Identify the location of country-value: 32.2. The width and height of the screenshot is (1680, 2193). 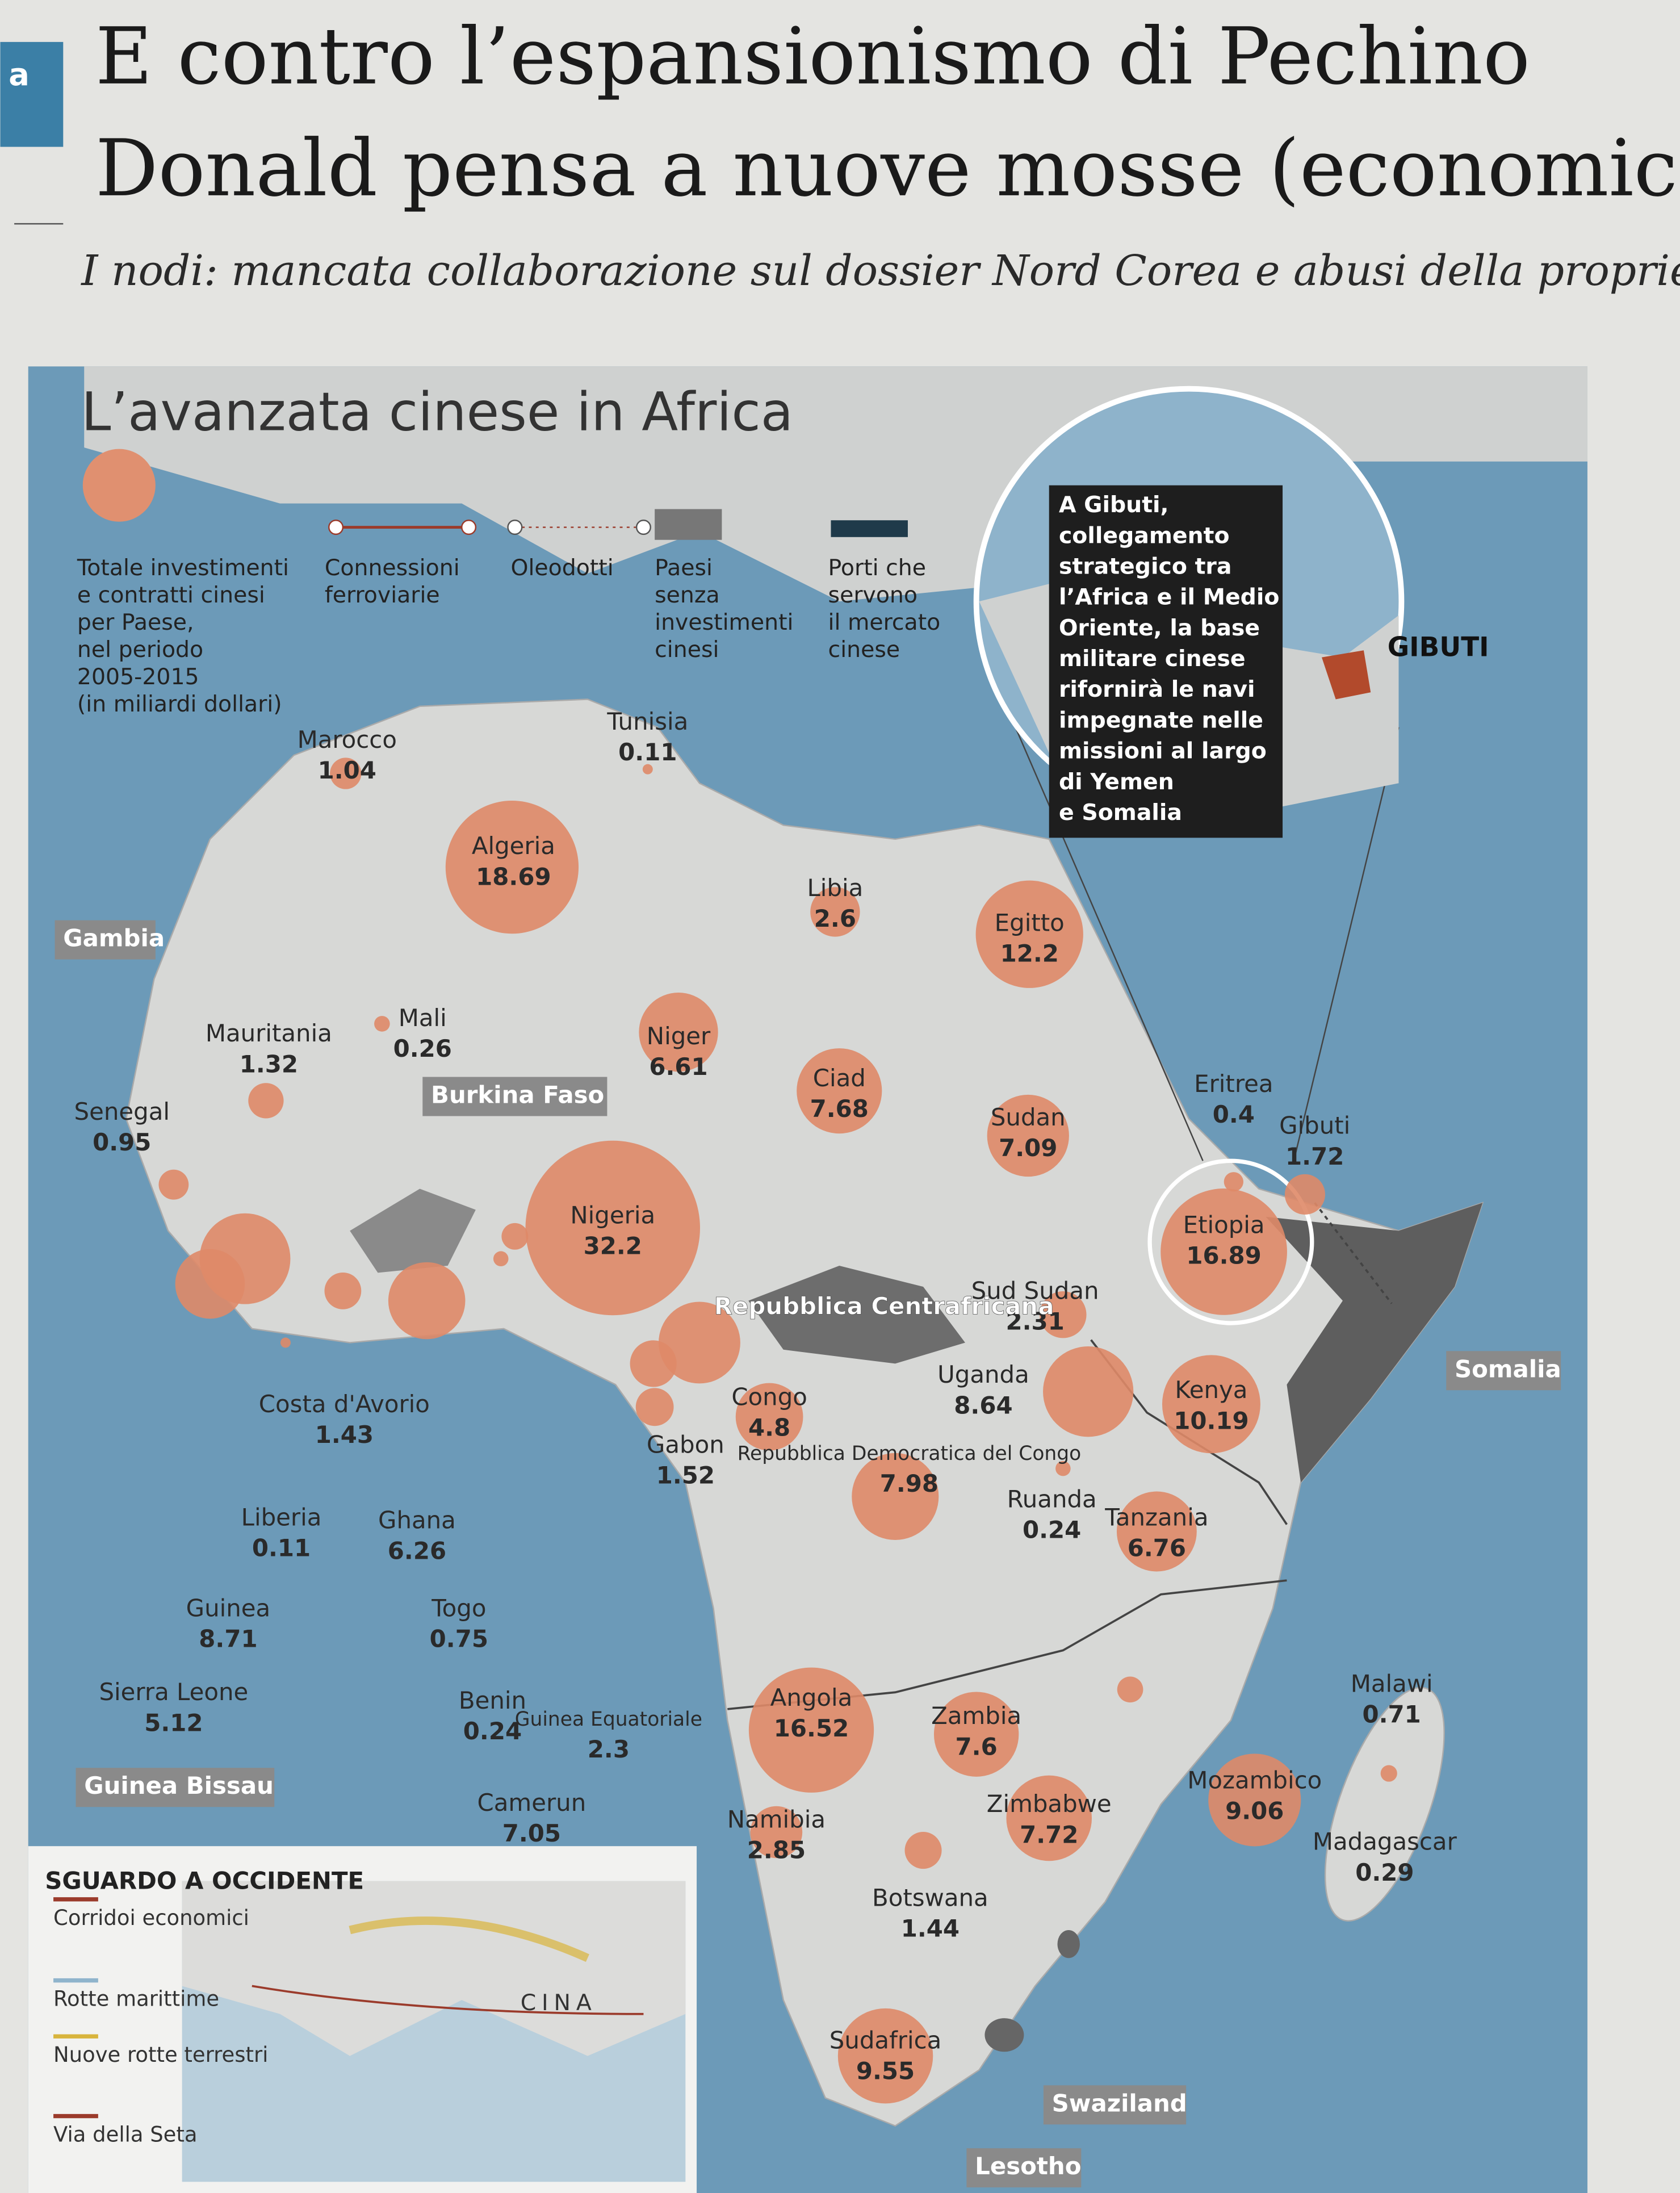
(613, 1246).